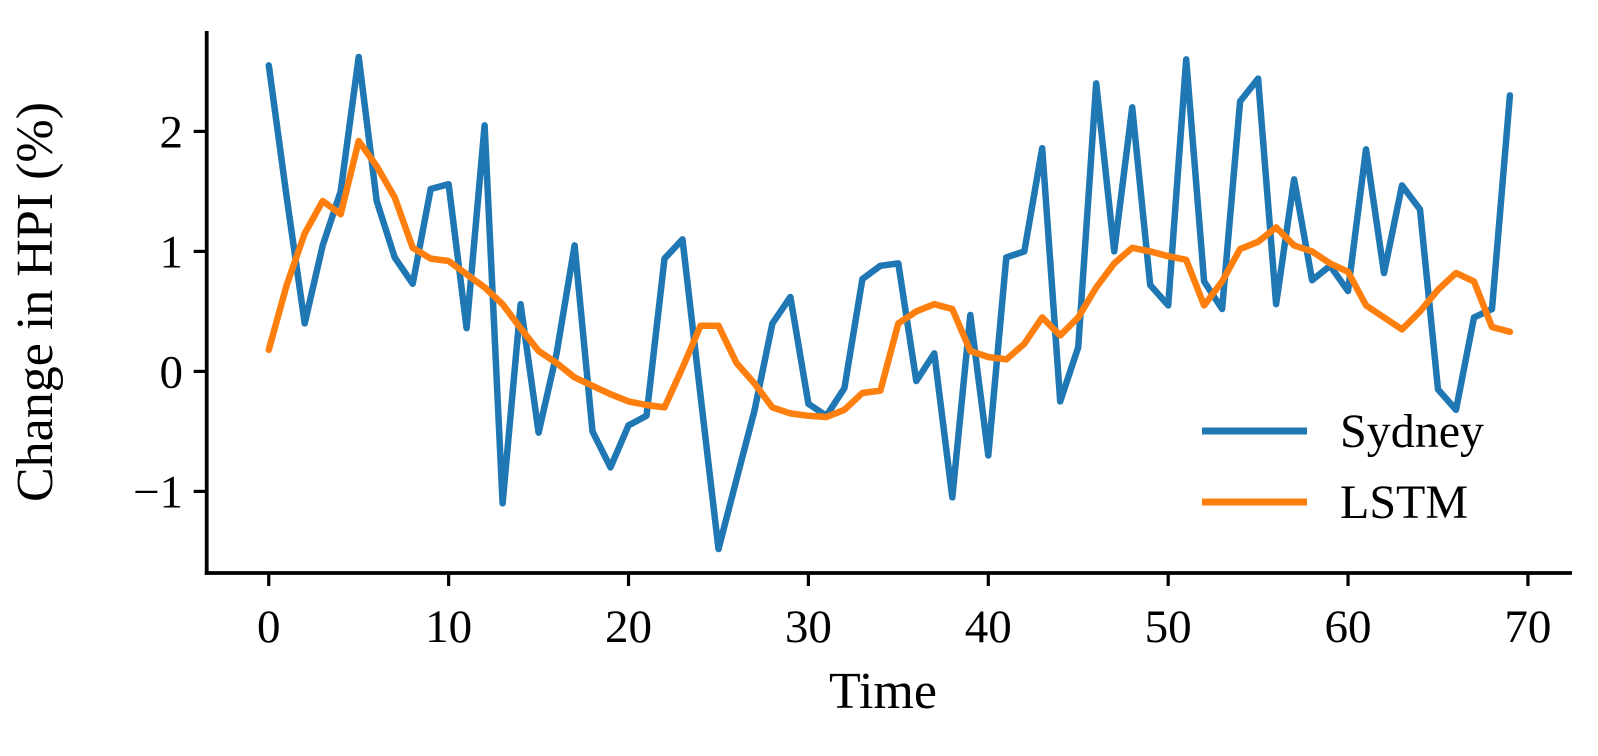 The width and height of the screenshot is (1598, 756). I want to click on y-tick-label: −1, so click(158, 492).